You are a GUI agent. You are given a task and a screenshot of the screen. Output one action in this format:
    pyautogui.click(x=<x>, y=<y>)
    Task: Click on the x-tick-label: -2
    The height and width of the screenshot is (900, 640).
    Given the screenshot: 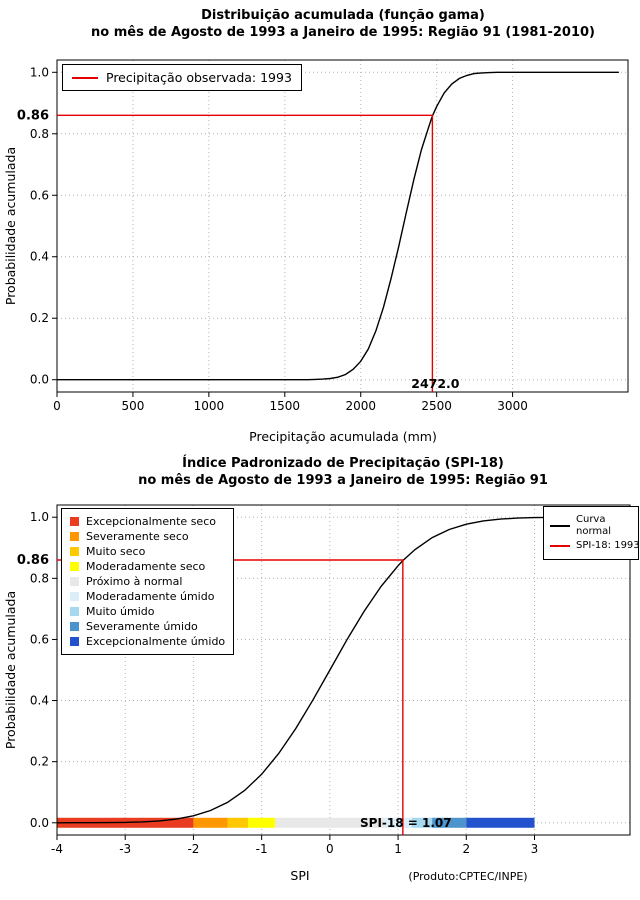 What is the action you would take?
    pyautogui.click(x=193, y=849)
    